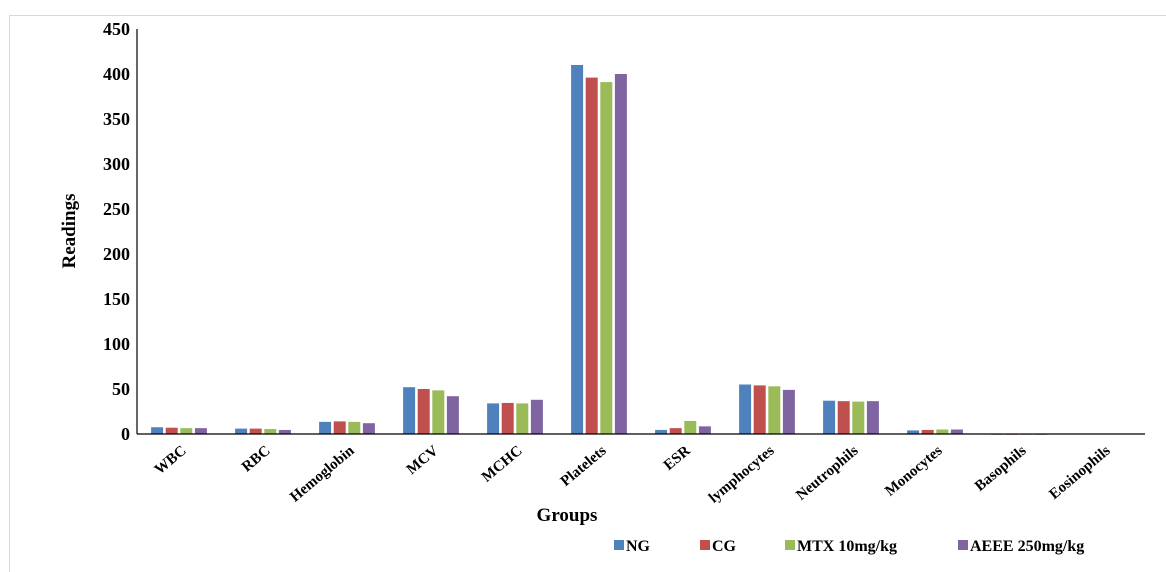 Image resolution: width=1166 pixels, height=572 pixels. I want to click on x-tick-label: Eosinophils, so click(1079, 473).